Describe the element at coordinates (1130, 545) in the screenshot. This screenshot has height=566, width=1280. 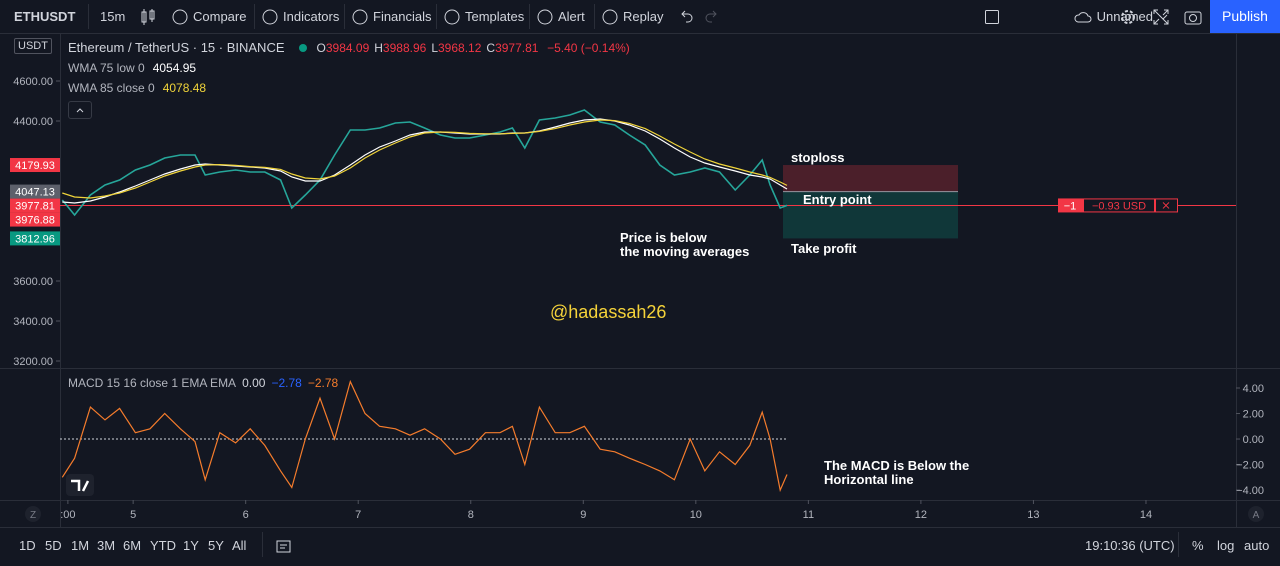
I see `clock: 19:10:36 (UTC)` at that location.